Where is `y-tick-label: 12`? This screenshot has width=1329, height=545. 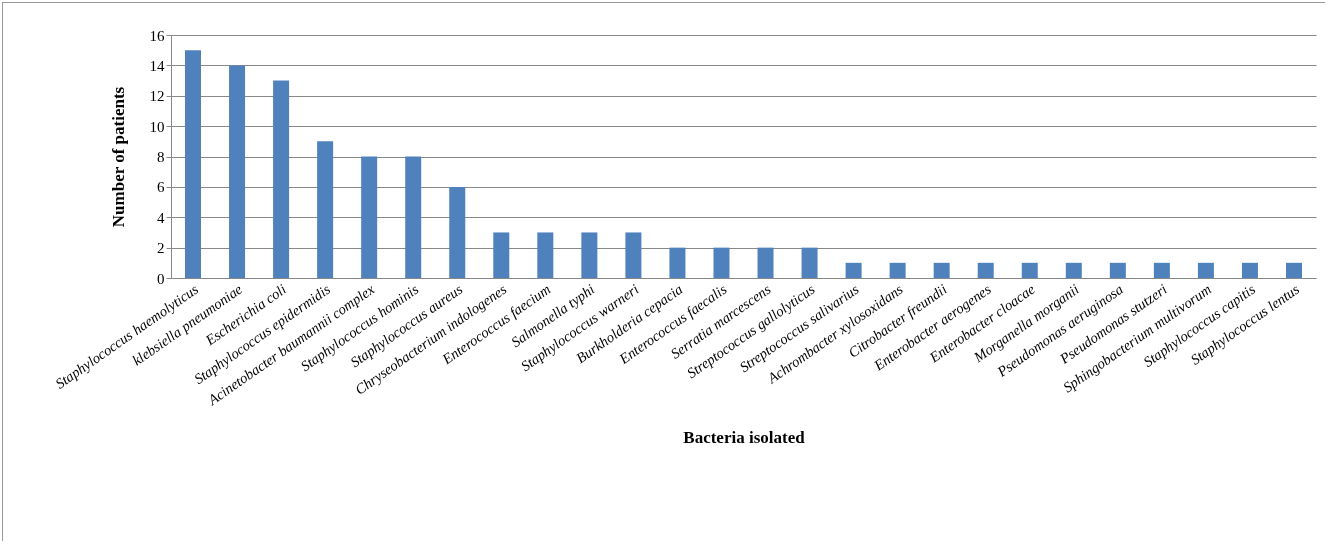
y-tick-label: 12 is located at coordinates (157, 96).